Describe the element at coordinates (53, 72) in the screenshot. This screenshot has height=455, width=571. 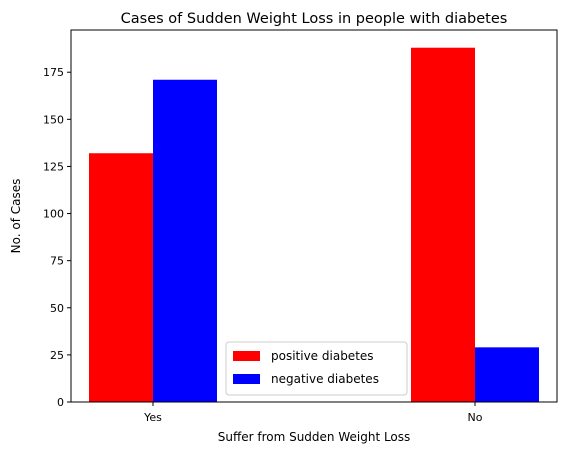
I see `y-tick-label: 175` at that location.